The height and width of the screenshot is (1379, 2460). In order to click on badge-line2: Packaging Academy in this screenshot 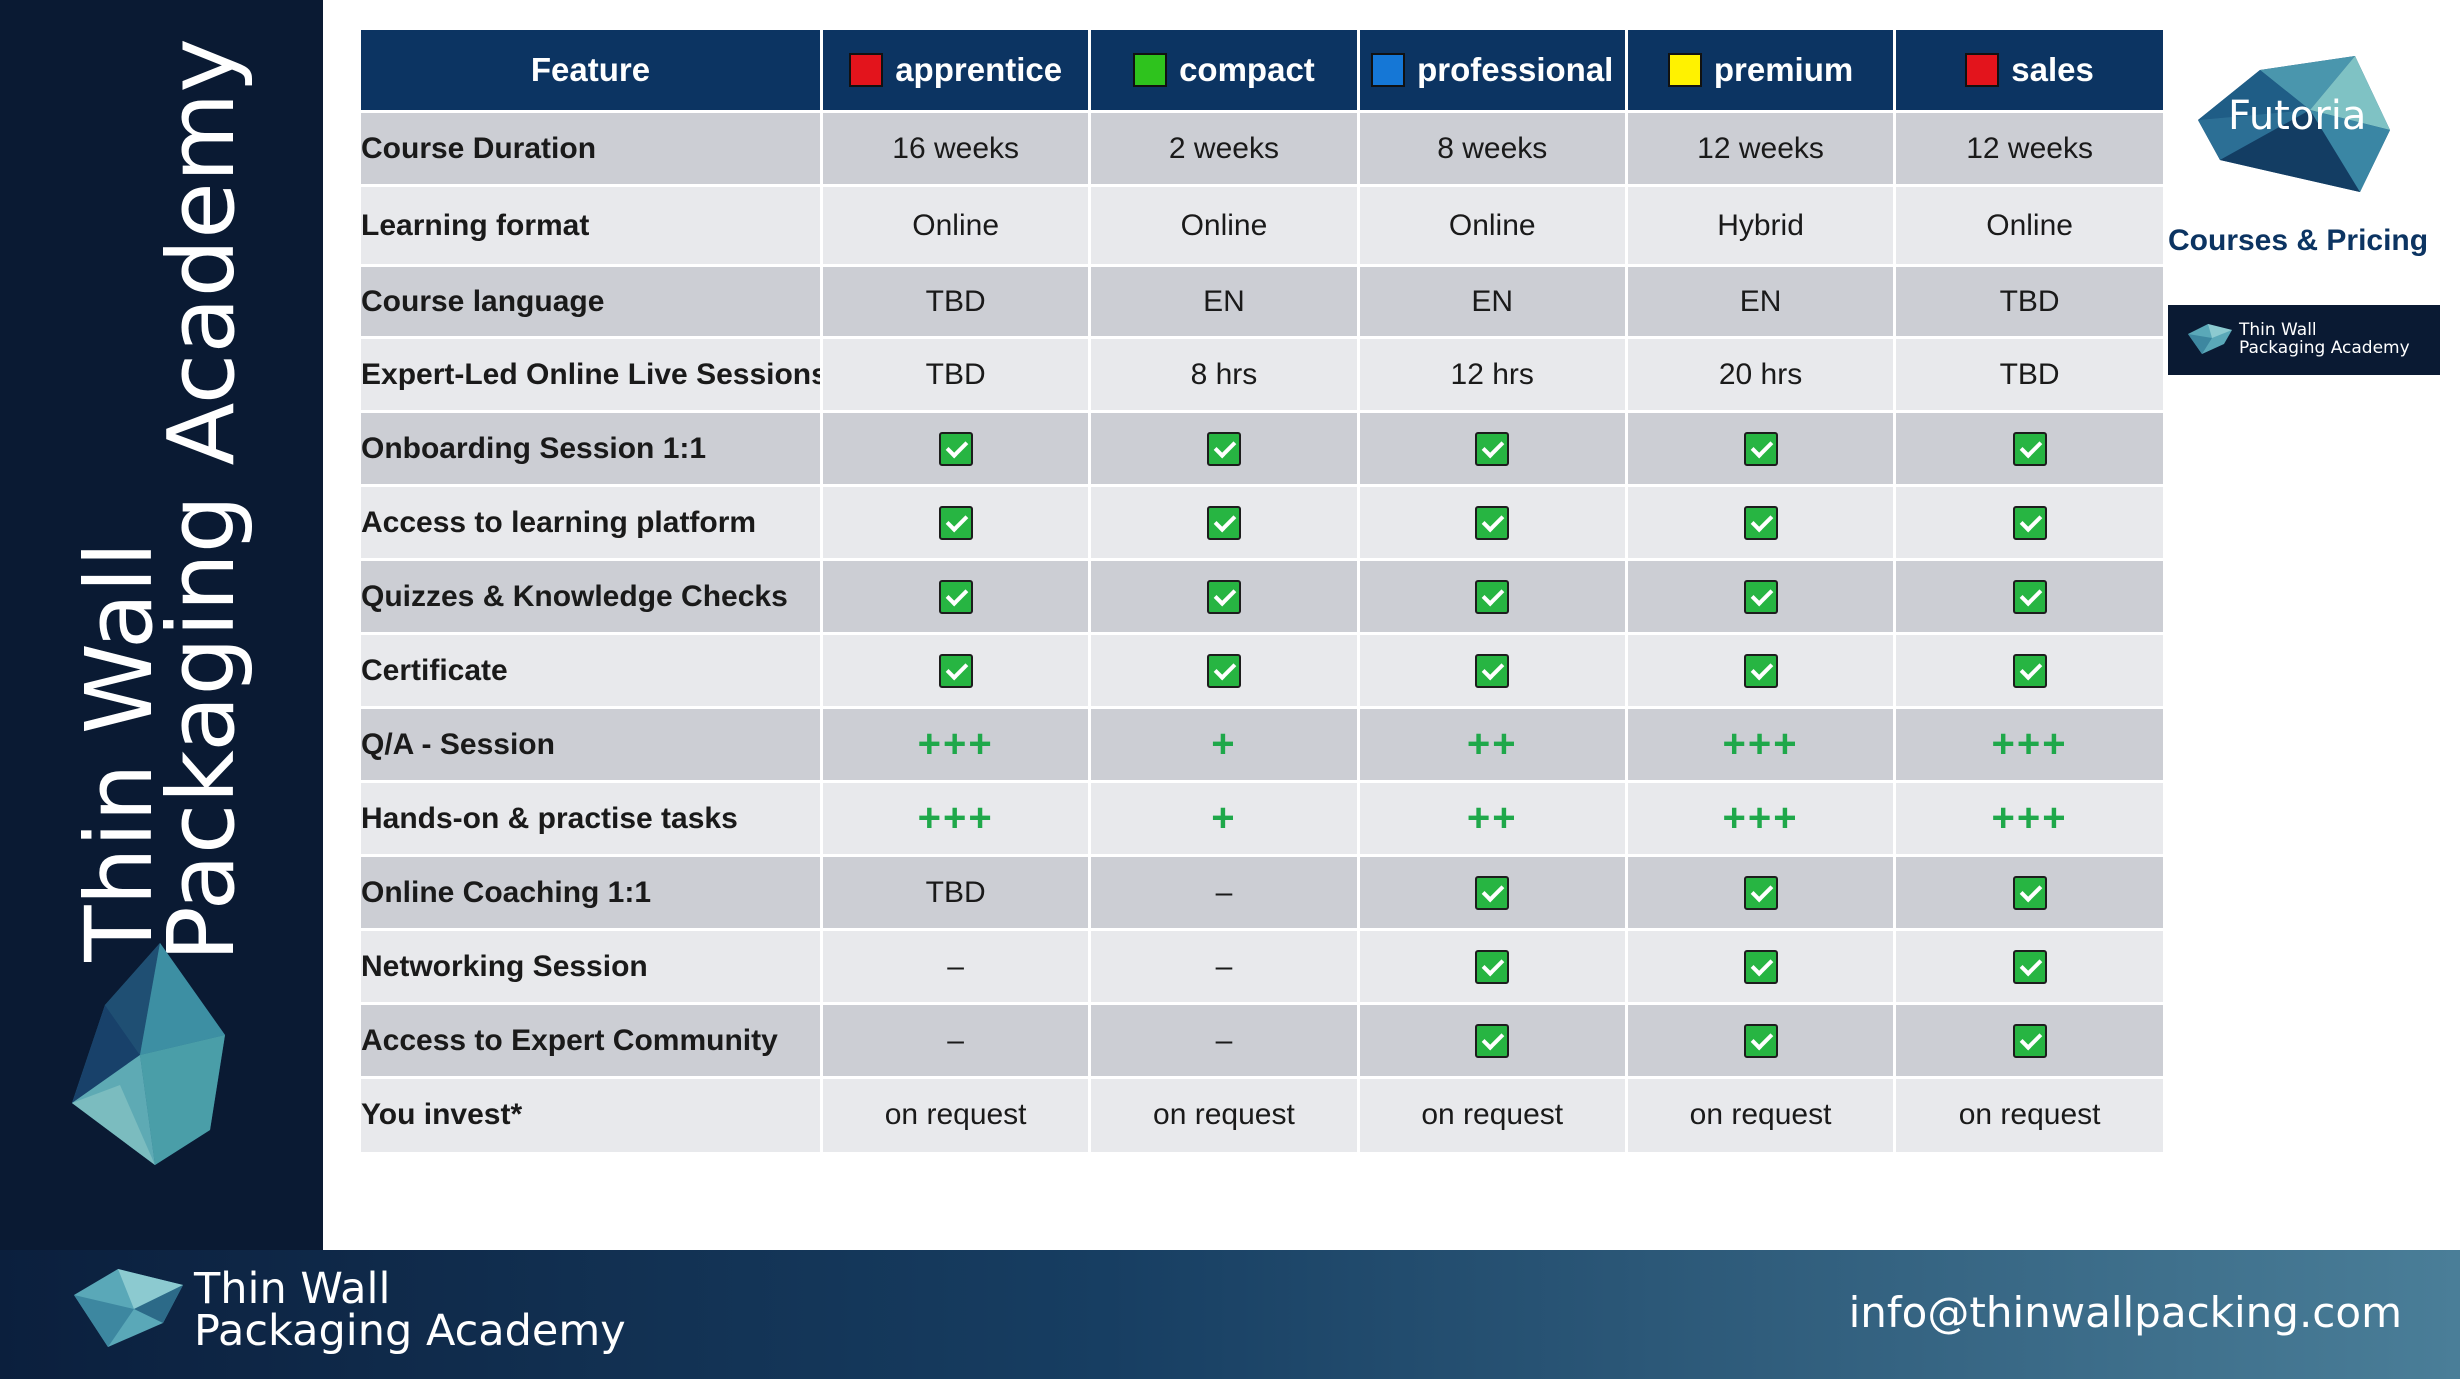, I will do `click(2324, 348)`.